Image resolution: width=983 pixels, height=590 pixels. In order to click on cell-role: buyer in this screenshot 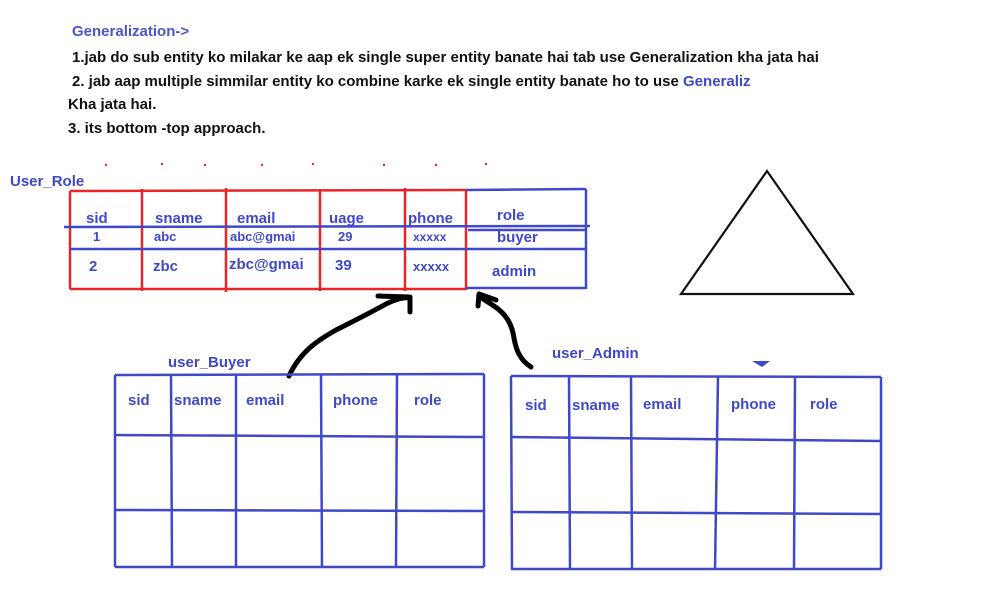, I will do `click(517, 237)`.